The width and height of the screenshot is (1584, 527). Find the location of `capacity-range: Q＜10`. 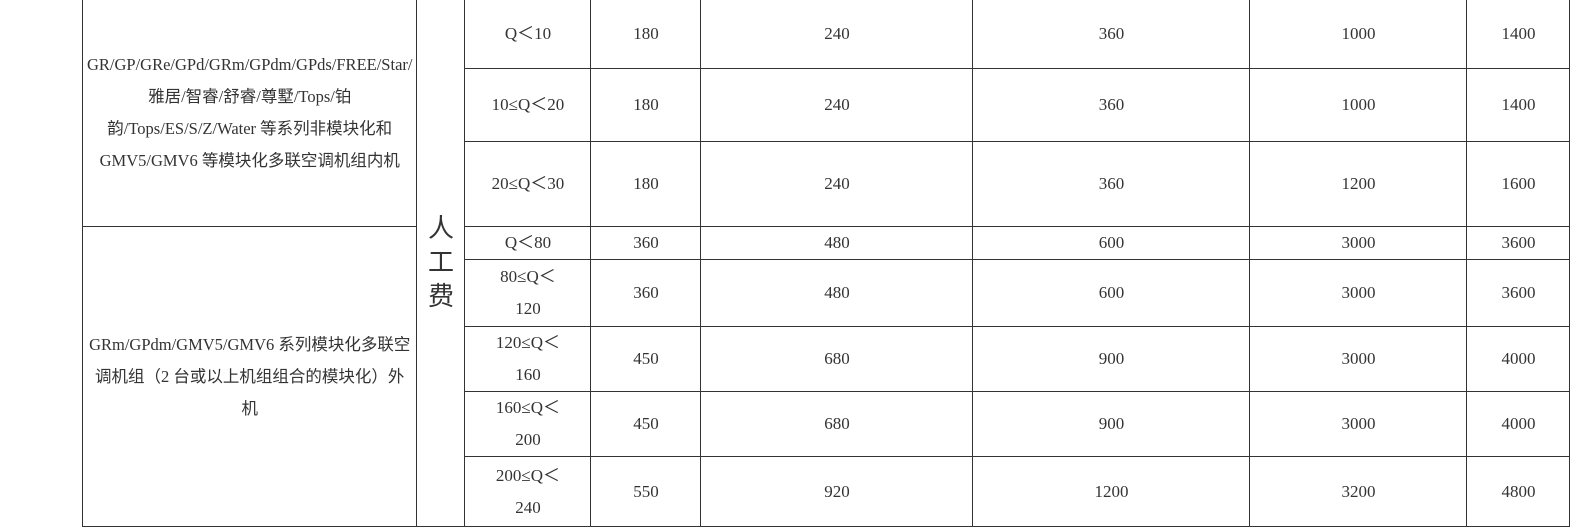

capacity-range: Q＜10 is located at coordinates (528, 34).